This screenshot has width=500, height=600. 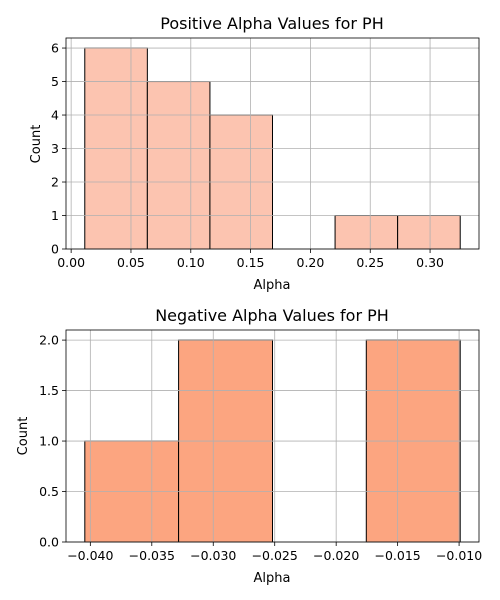 What do you see at coordinates (271, 23) in the screenshot?
I see `chart-title: Positive Alpha Values for PH` at bounding box center [271, 23].